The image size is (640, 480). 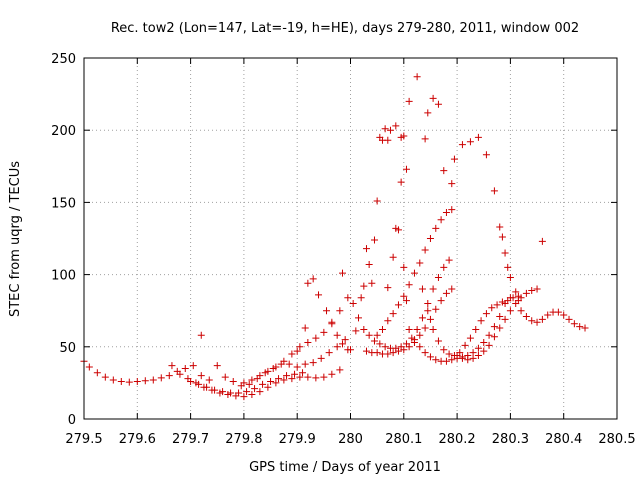 I want to click on x-tick-label: 279.6, so click(x=137, y=439).